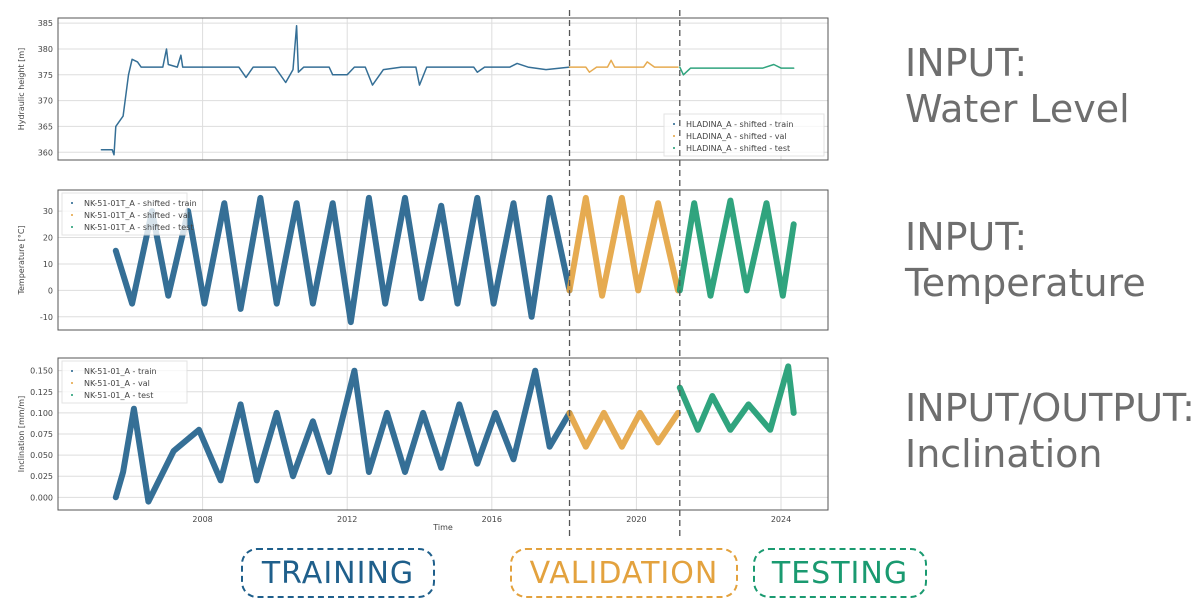 The width and height of the screenshot is (1200, 614). I want to click on y-tick-label: 0.150, so click(41, 371).